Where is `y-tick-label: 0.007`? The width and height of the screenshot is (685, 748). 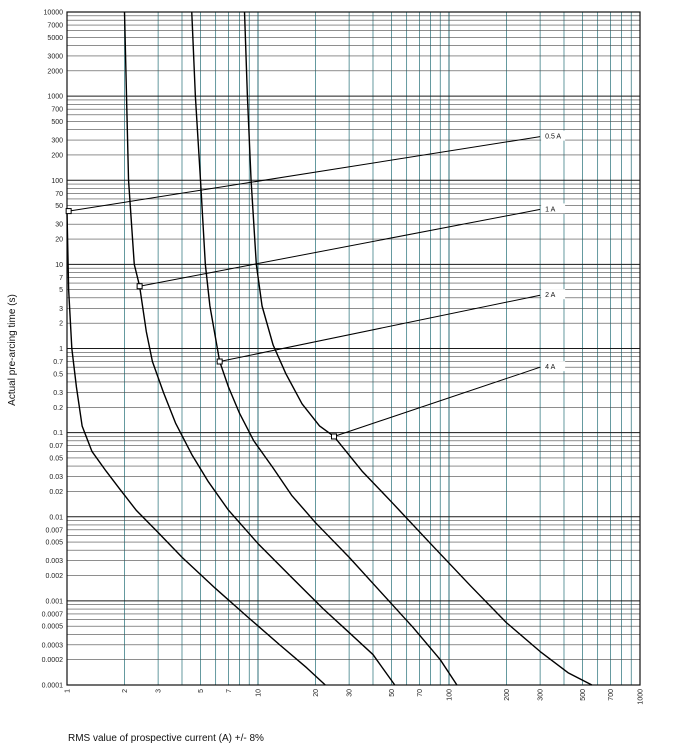
y-tick-label: 0.007 is located at coordinates (54, 530).